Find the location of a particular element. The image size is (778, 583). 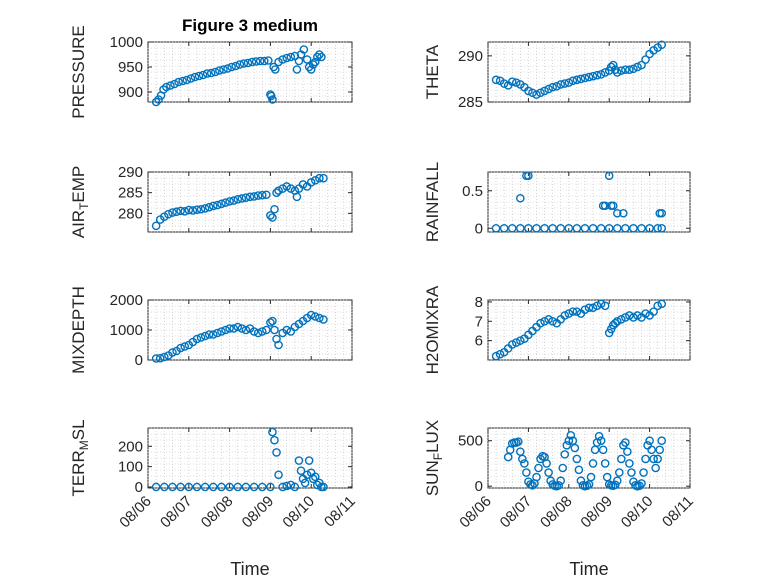

y-axis-label: THETA is located at coordinates (432, 71).